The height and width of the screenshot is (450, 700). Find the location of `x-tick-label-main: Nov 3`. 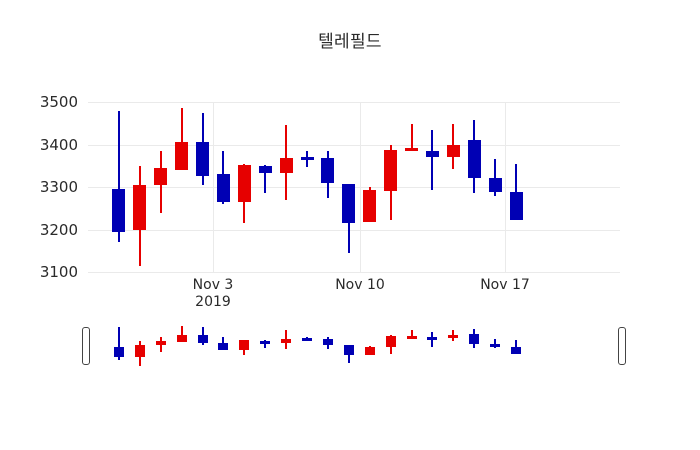

x-tick-label-main: Nov 3 is located at coordinates (213, 285).